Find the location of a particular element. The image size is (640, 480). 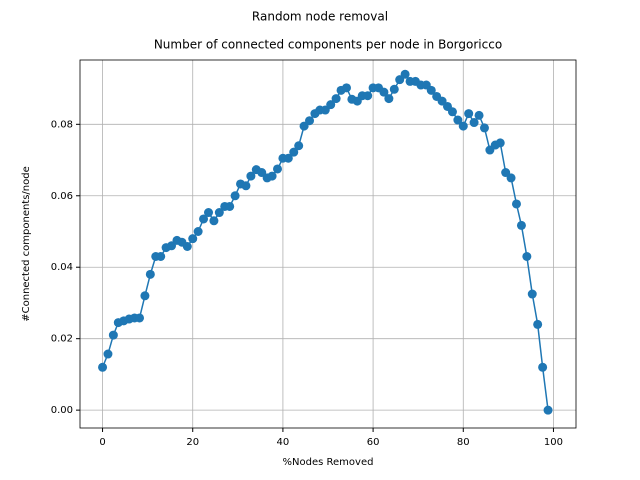

x-tick-label: 80 is located at coordinates (463, 442).